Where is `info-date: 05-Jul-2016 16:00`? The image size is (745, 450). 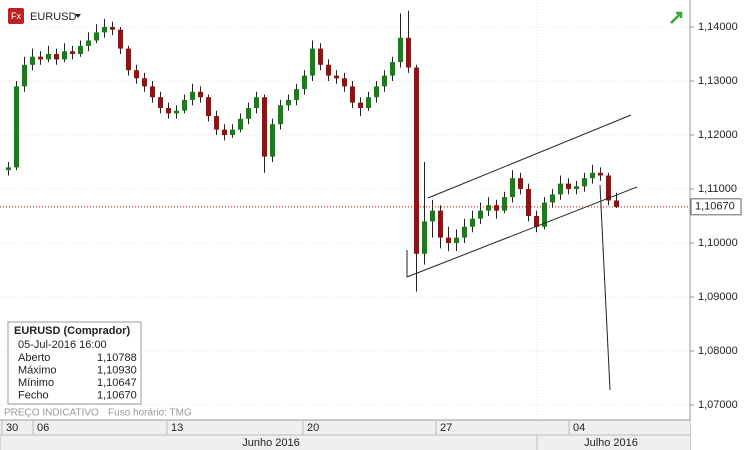
info-date: 05-Jul-2016 16:00 is located at coordinates (62, 345).